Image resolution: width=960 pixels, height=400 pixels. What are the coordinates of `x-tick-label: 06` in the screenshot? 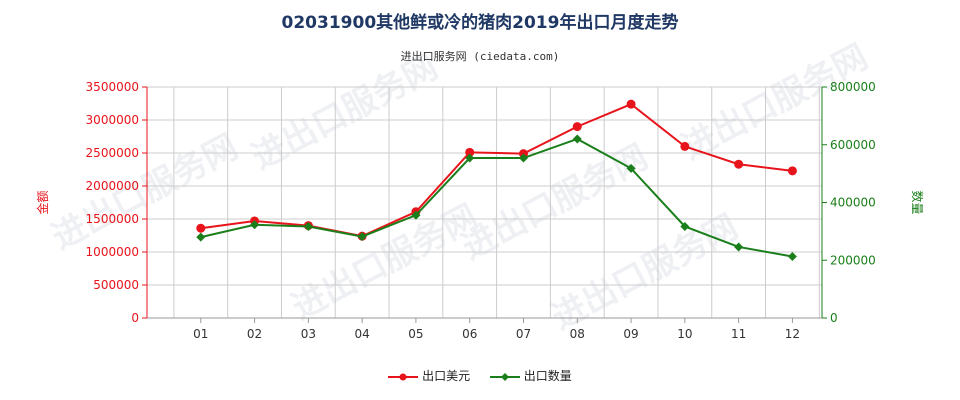 It's located at (469, 334).